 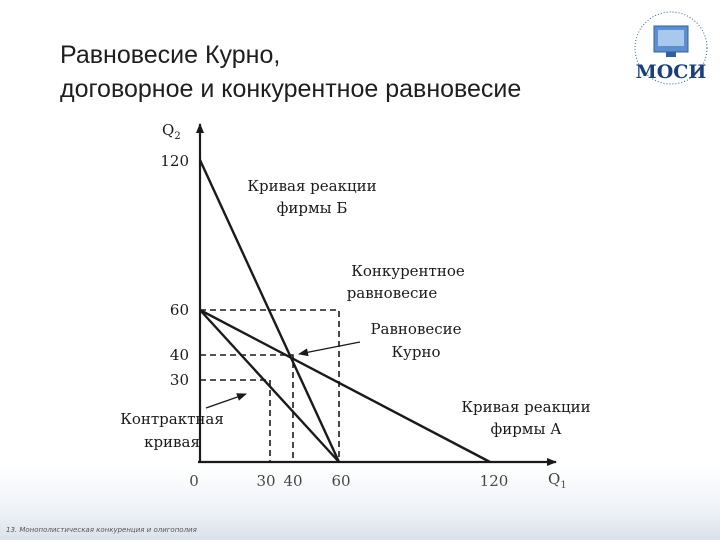 I want to click on label-reaction-a-line1: Кривая реакции, so click(x=525, y=407).